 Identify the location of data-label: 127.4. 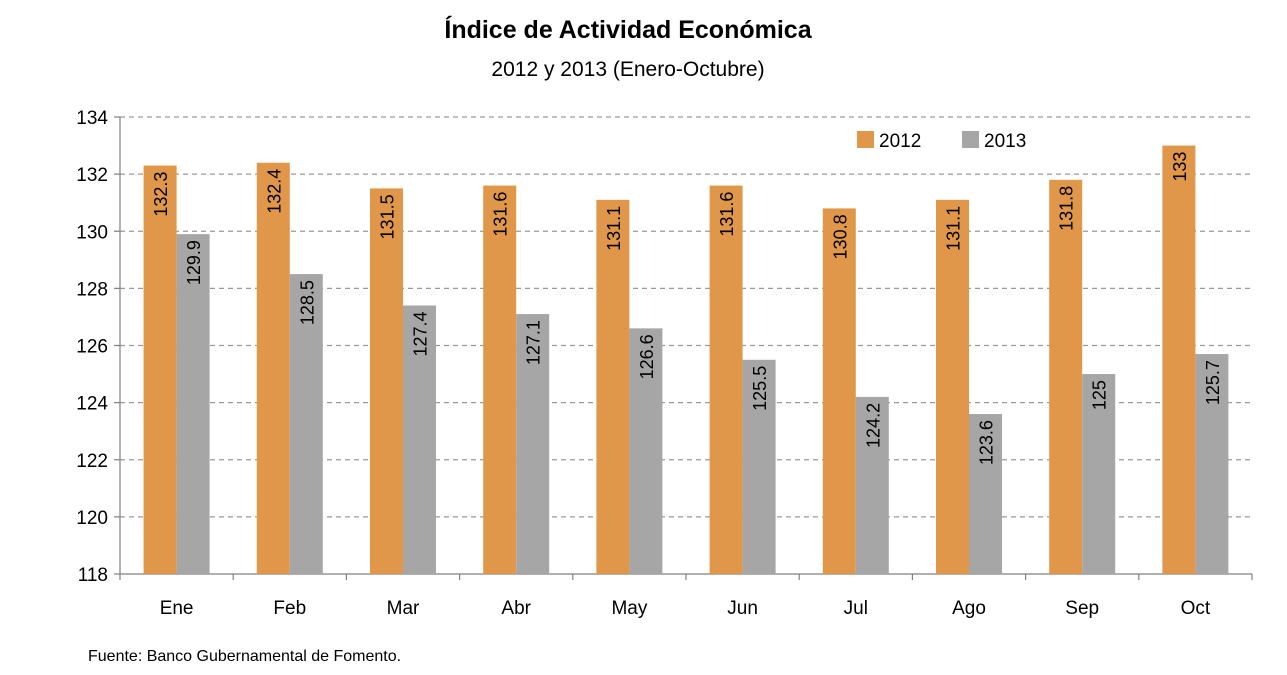
(421, 334).